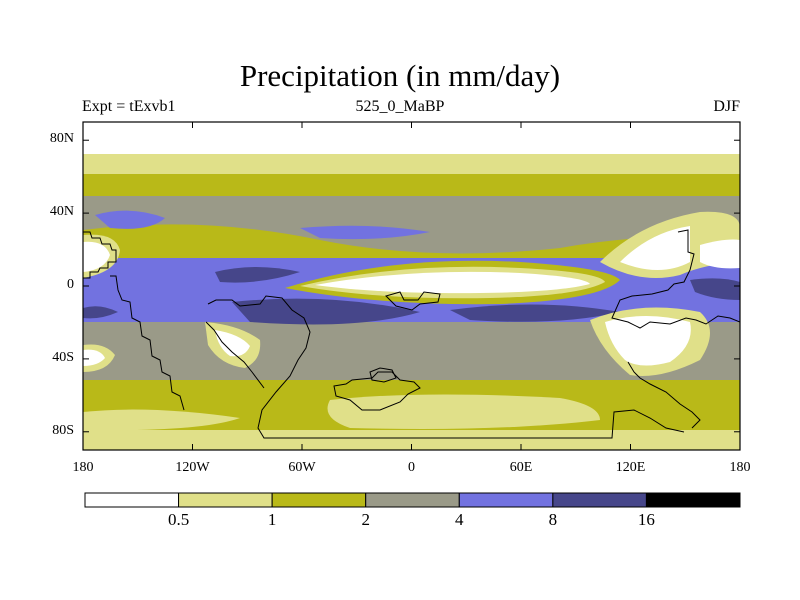  Describe the element at coordinates (383, 375) in the screenshot. I see `coast-southern-lake` at that location.